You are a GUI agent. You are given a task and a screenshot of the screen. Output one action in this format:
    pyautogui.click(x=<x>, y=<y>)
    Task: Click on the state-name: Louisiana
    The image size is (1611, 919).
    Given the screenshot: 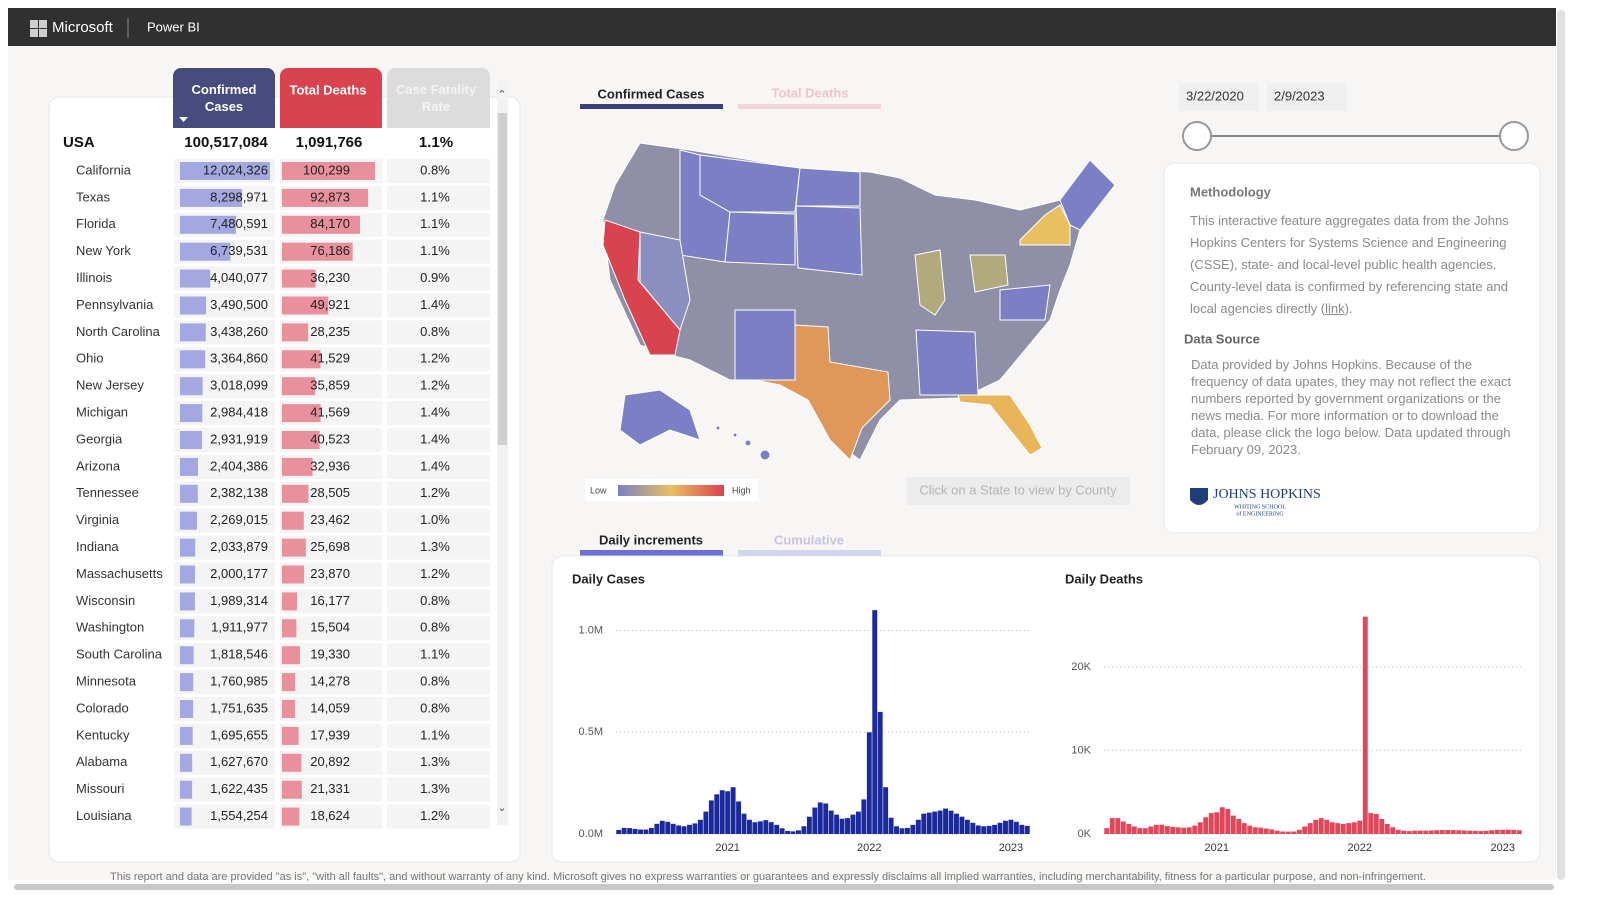 What is the action you would take?
    pyautogui.click(x=104, y=815)
    